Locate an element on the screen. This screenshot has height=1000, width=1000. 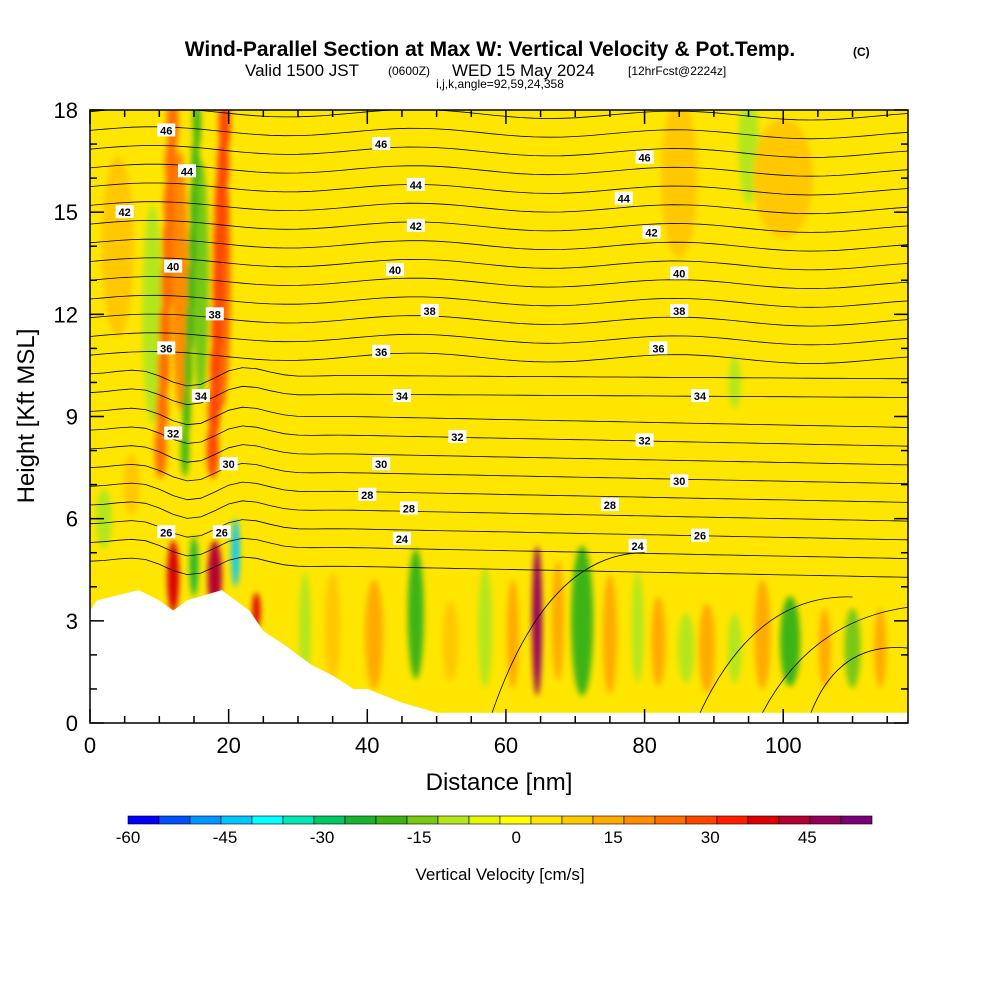
theta-label-text: 42 is located at coordinates (125, 213).